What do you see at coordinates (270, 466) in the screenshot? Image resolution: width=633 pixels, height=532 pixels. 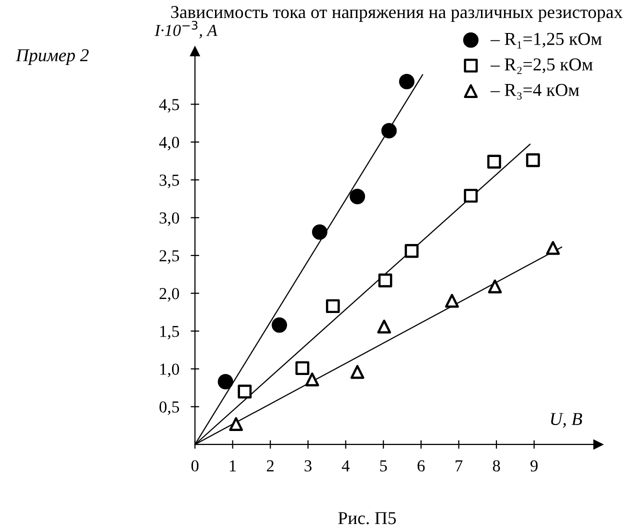 I see `x-tick-label: 2` at bounding box center [270, 466].